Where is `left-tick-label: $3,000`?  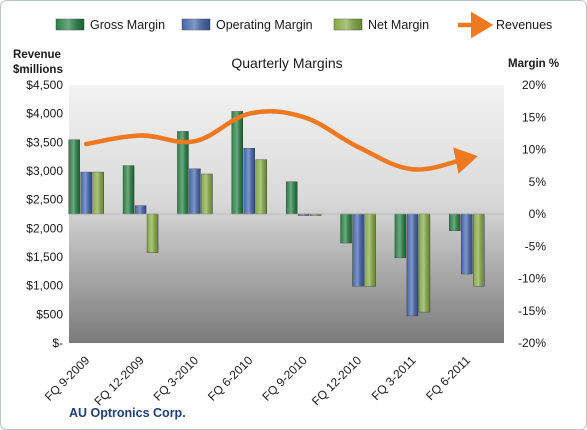 left-tick-label: $3,000 is located at coordinates (44, 171).